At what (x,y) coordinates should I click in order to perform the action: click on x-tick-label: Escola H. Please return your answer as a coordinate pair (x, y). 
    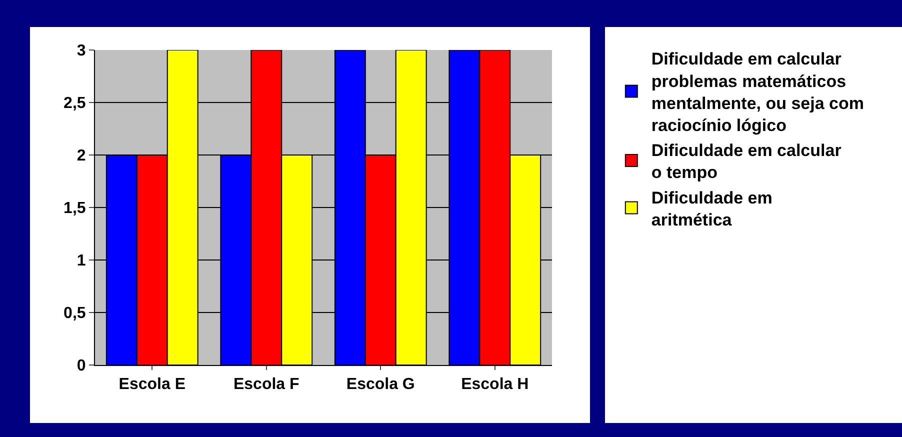
    Looking at the image, I should click on (495, 385).